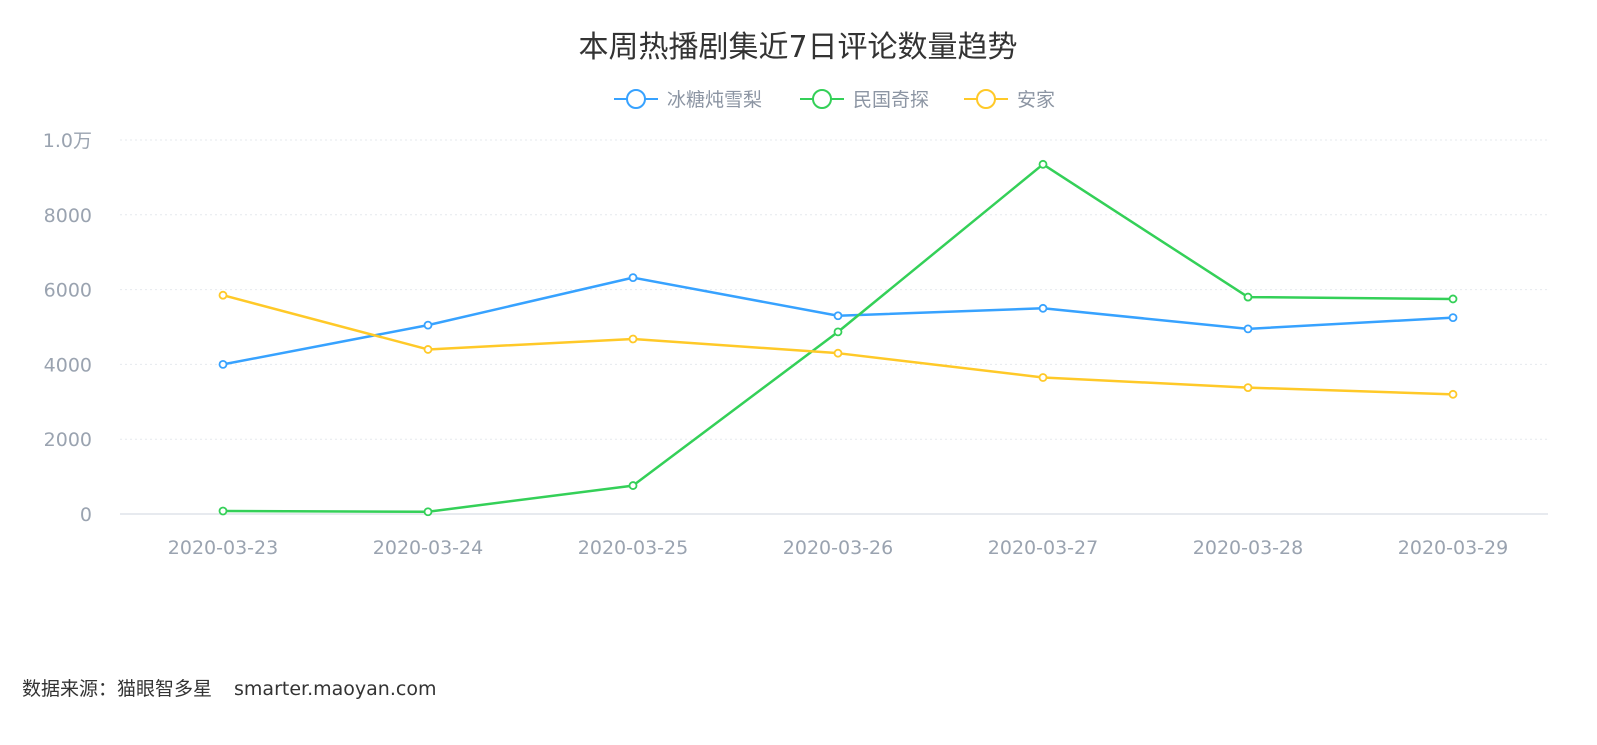 The image size is (1597, 745). Describe the element at coordinates (68, 365) in the screenshot. I see `y-tick-label: 4000` at that location.